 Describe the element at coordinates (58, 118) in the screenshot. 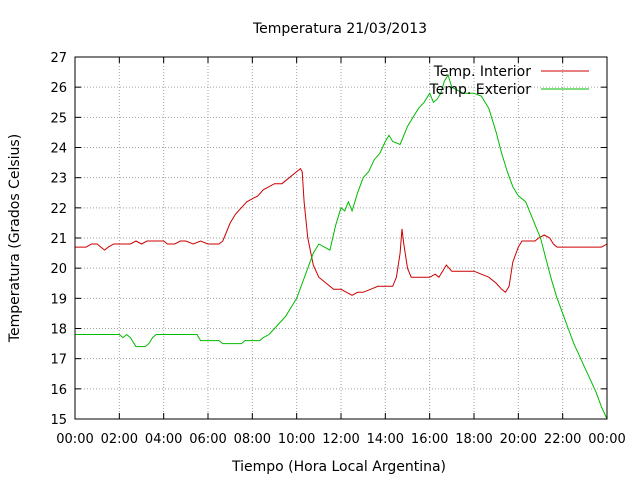

I see `y-tick-label: 25` at that location.